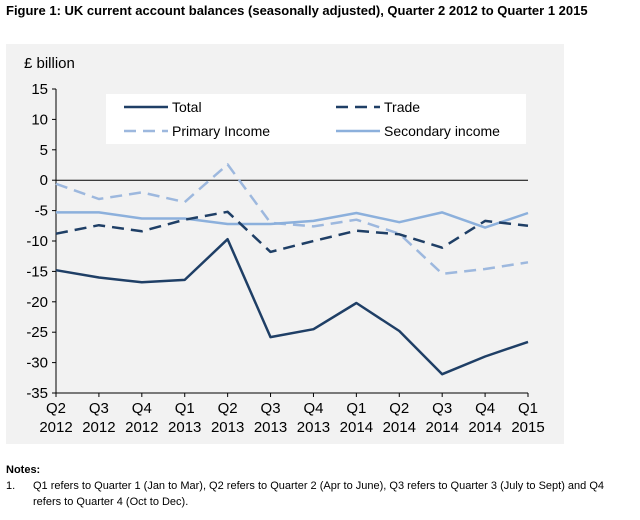  What do you see at coordinates (44, 150) in the screenshot?
I see `y-tick-label: 5` at bounding box center [44, 150].